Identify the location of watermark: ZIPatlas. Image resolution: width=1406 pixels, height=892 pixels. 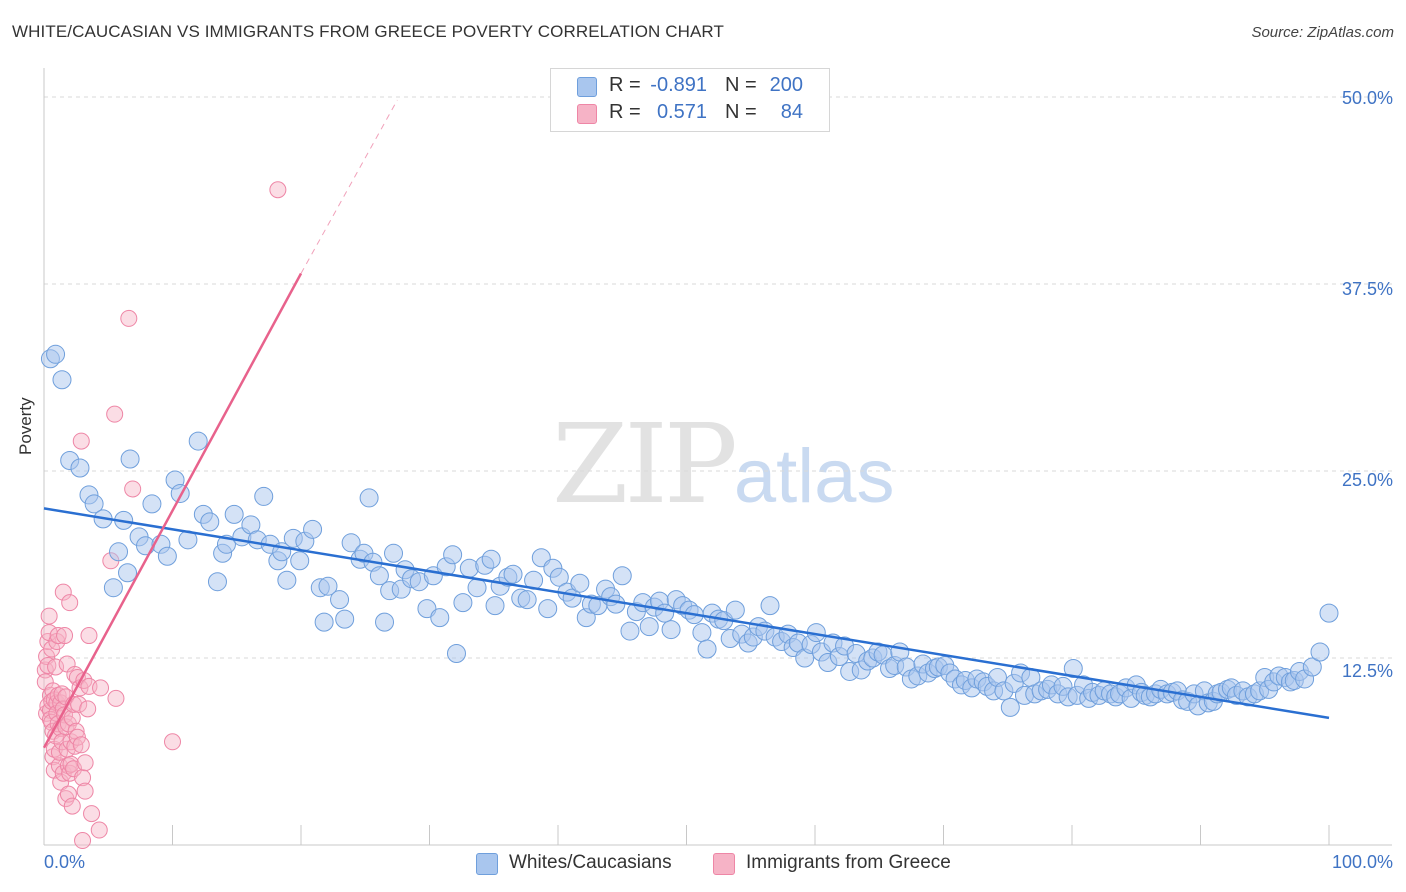
(723, 464).